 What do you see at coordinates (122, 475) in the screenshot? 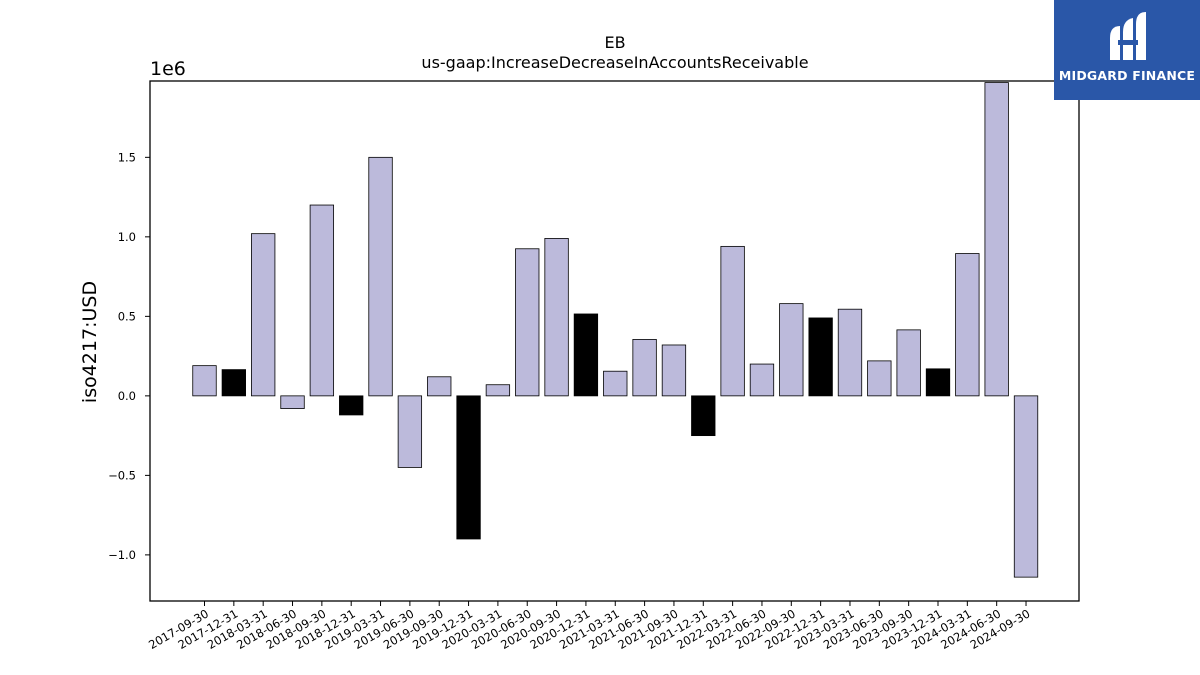
I see `y-tick-label: −0.5` at bounding box center [122, 475].